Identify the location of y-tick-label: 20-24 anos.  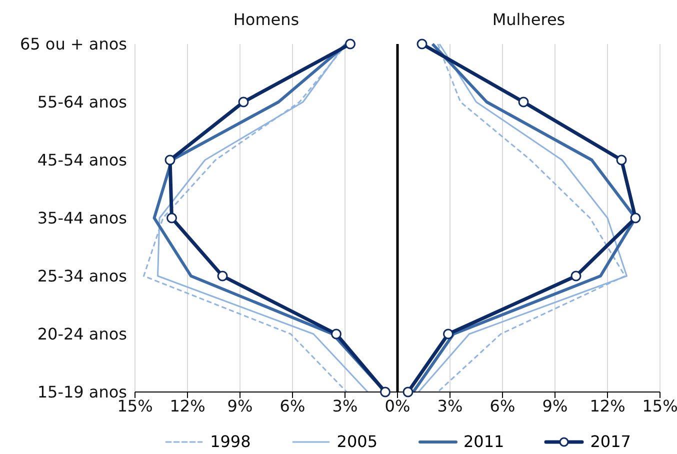
(82, 334).